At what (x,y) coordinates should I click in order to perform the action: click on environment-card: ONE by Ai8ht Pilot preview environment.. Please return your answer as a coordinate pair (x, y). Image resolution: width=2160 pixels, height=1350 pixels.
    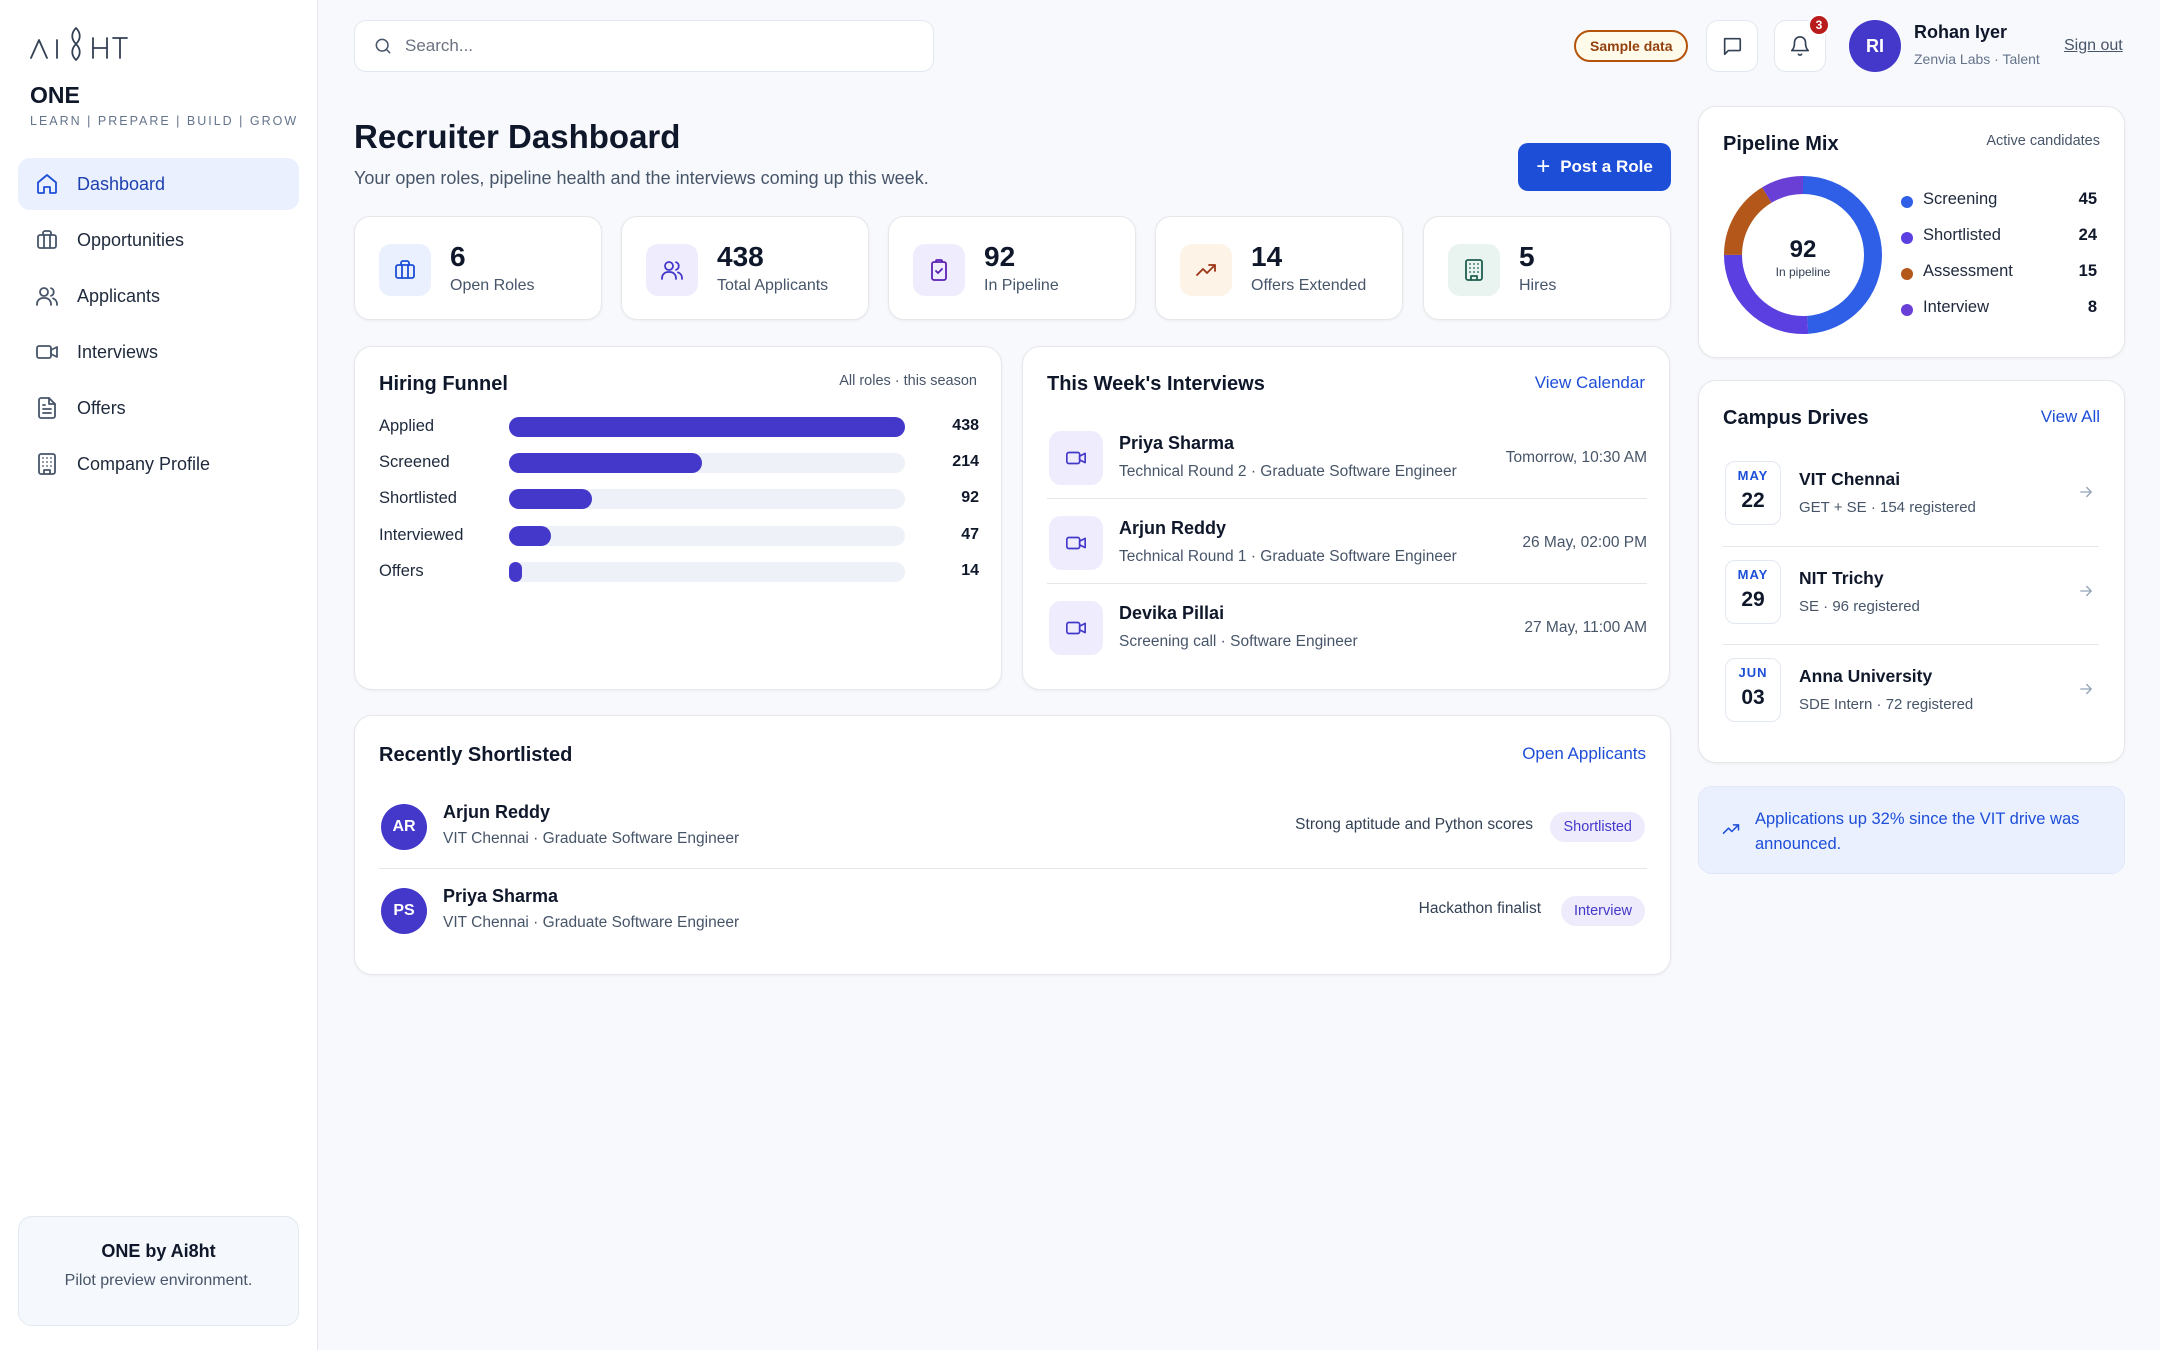
    Looking at the image, I should click on (158, 1271).